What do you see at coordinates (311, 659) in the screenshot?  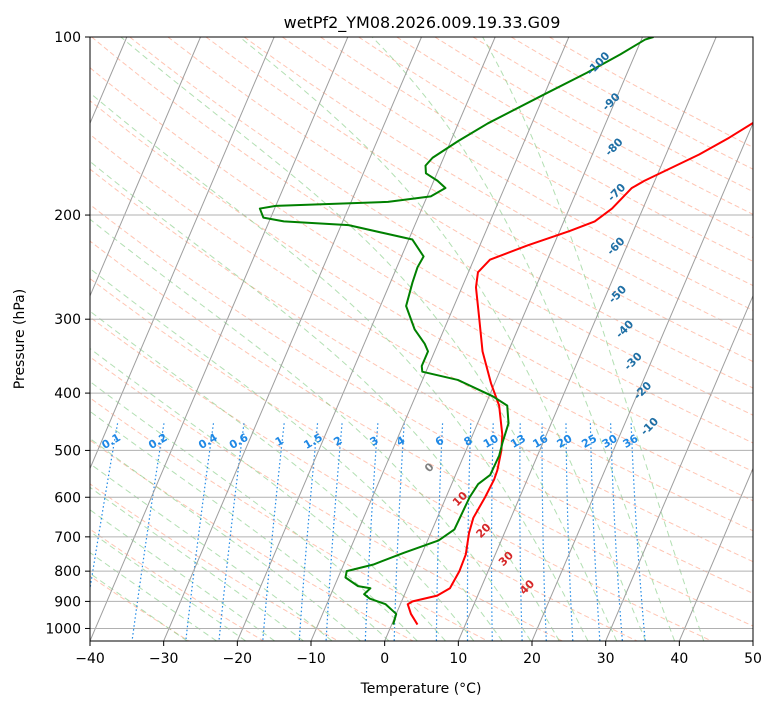 I see `x-tick-label: −10` at bounding box center [311, 659].